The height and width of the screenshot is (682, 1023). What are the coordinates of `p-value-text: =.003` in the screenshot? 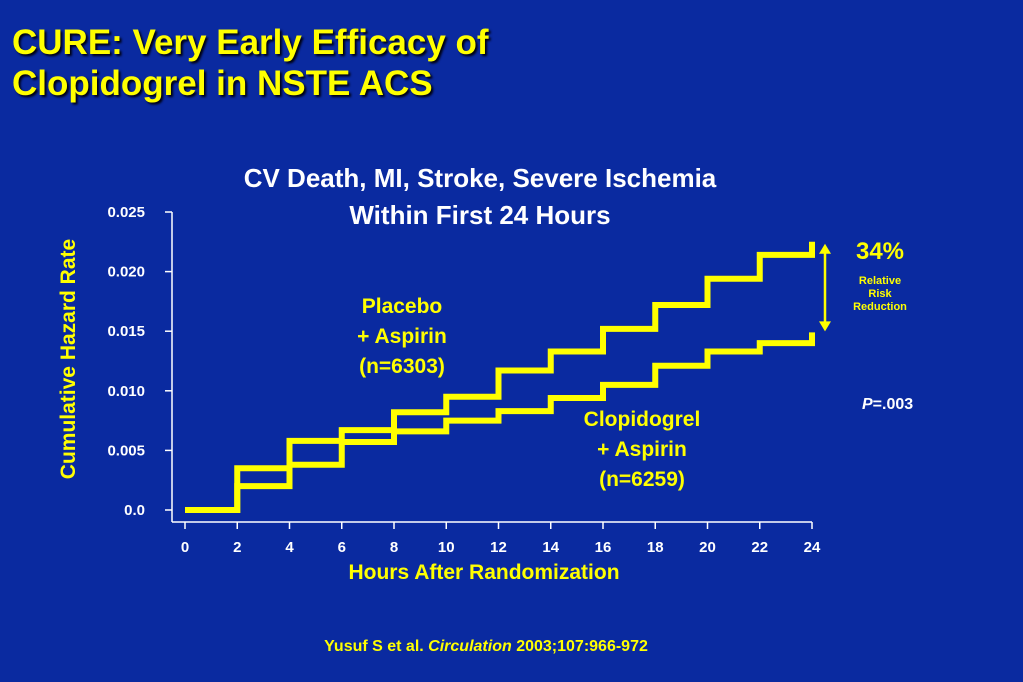 It's located at (893, 404).